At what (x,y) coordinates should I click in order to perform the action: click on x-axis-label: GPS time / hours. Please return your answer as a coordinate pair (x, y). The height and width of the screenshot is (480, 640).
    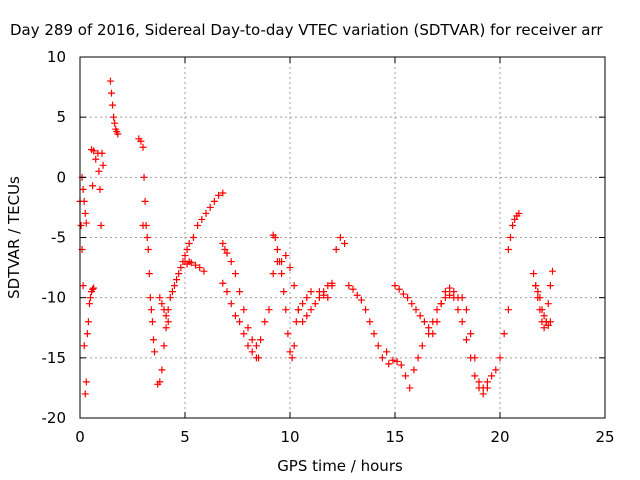
    Looking at the image, I should click on (340, 466).